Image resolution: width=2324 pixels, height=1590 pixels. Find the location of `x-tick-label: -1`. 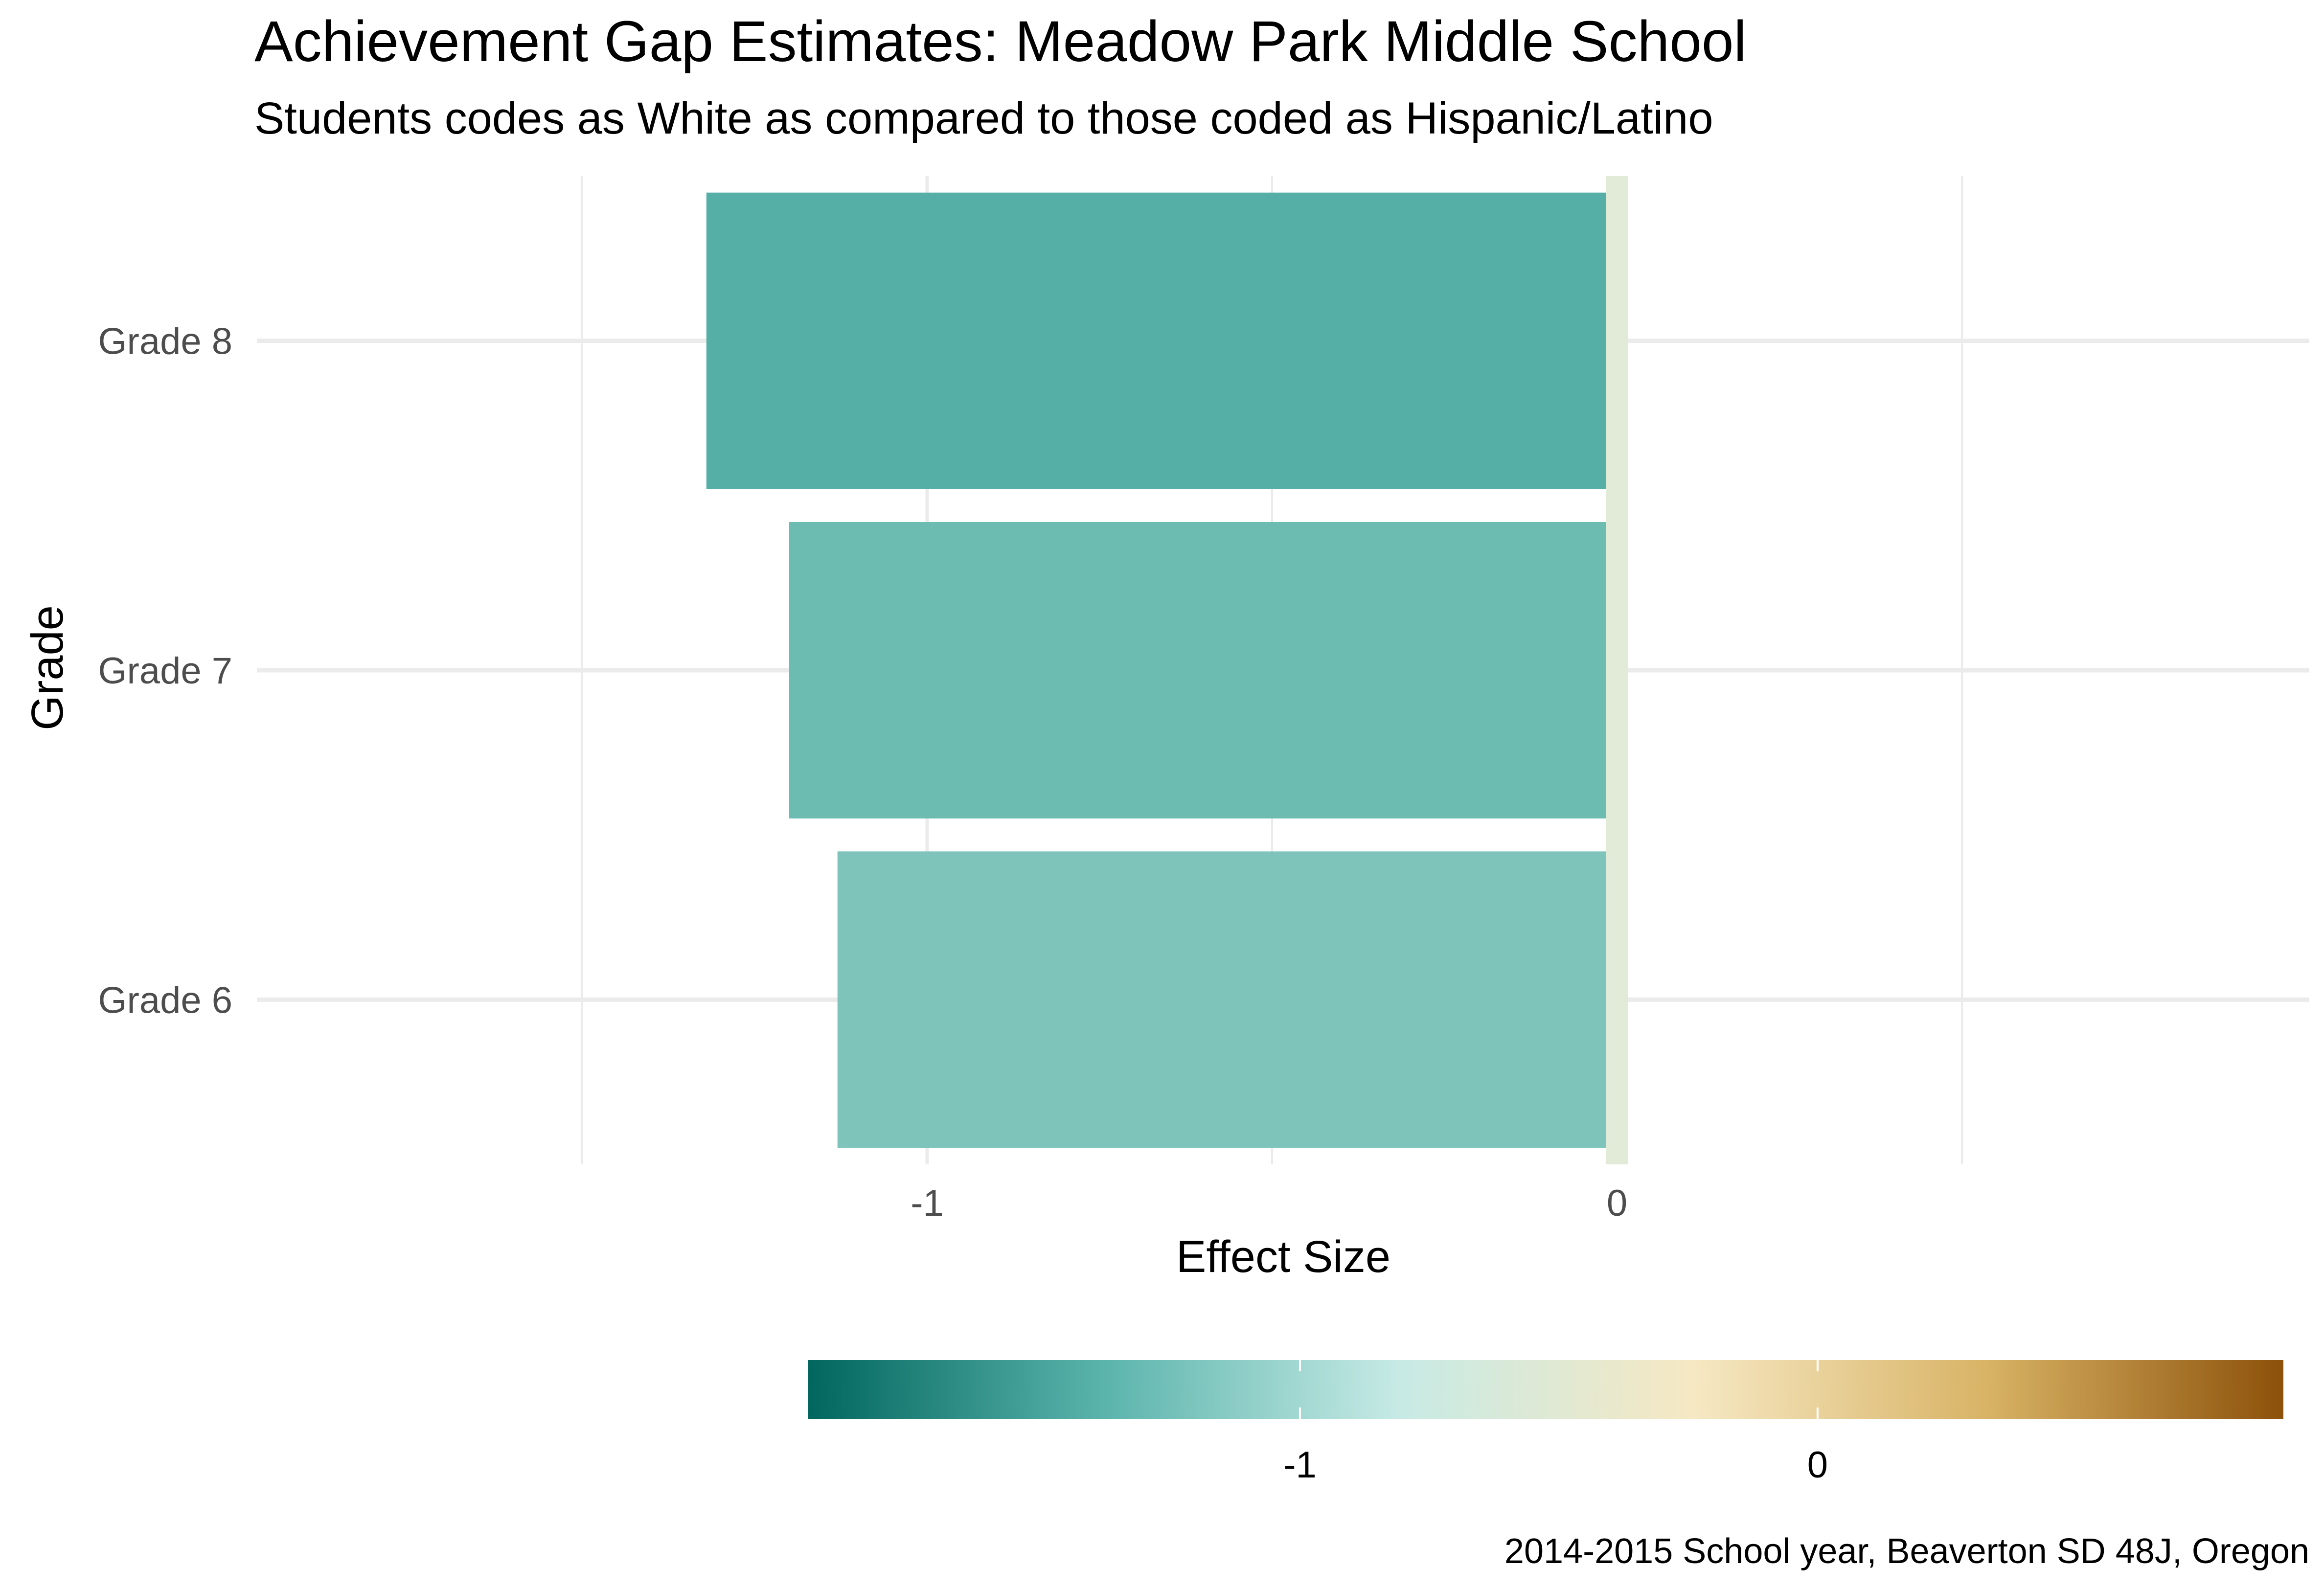

x-tick-label: -1 is located at coordinates (928, 1203).